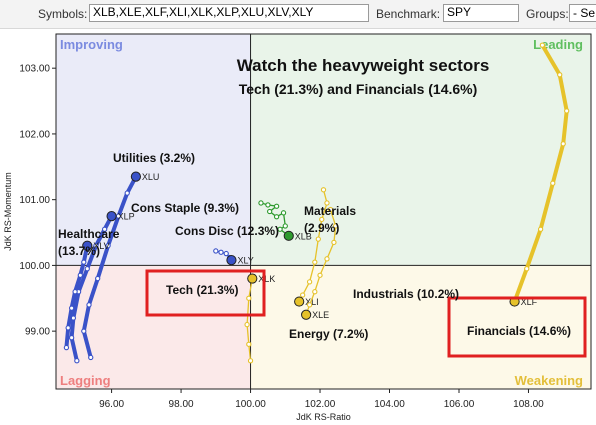 The width and height of the screenshot is (596, 425). What do you see at coordinates (126, 217) in the screenshot?
I see `ticker-label: XLP` at bounding box center [126, 217].